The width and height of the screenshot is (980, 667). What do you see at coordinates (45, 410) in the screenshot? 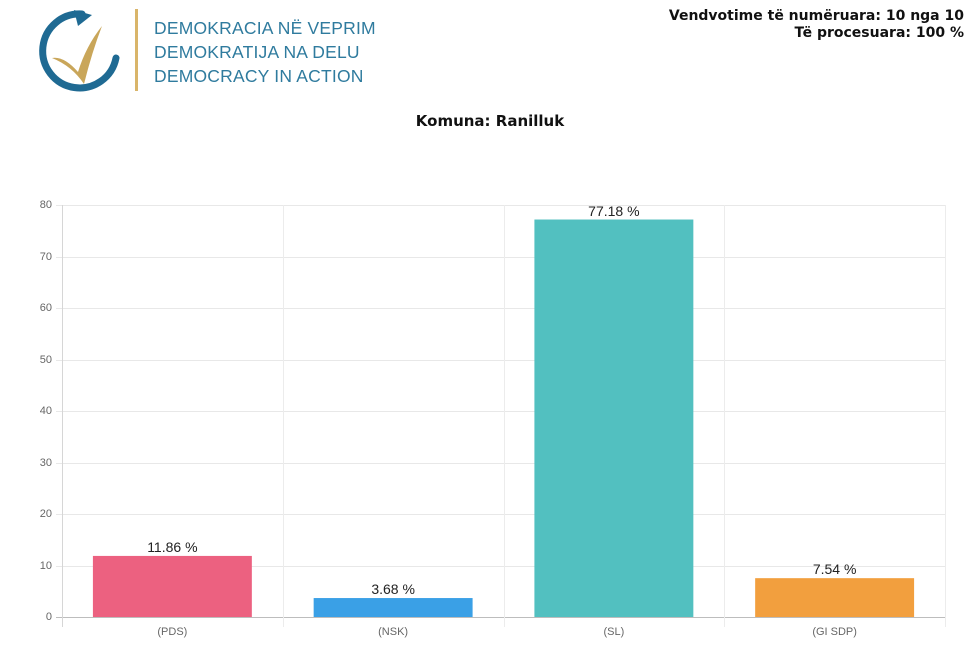
I see `y-tick-label: 40` at bounding box center [45, 410].